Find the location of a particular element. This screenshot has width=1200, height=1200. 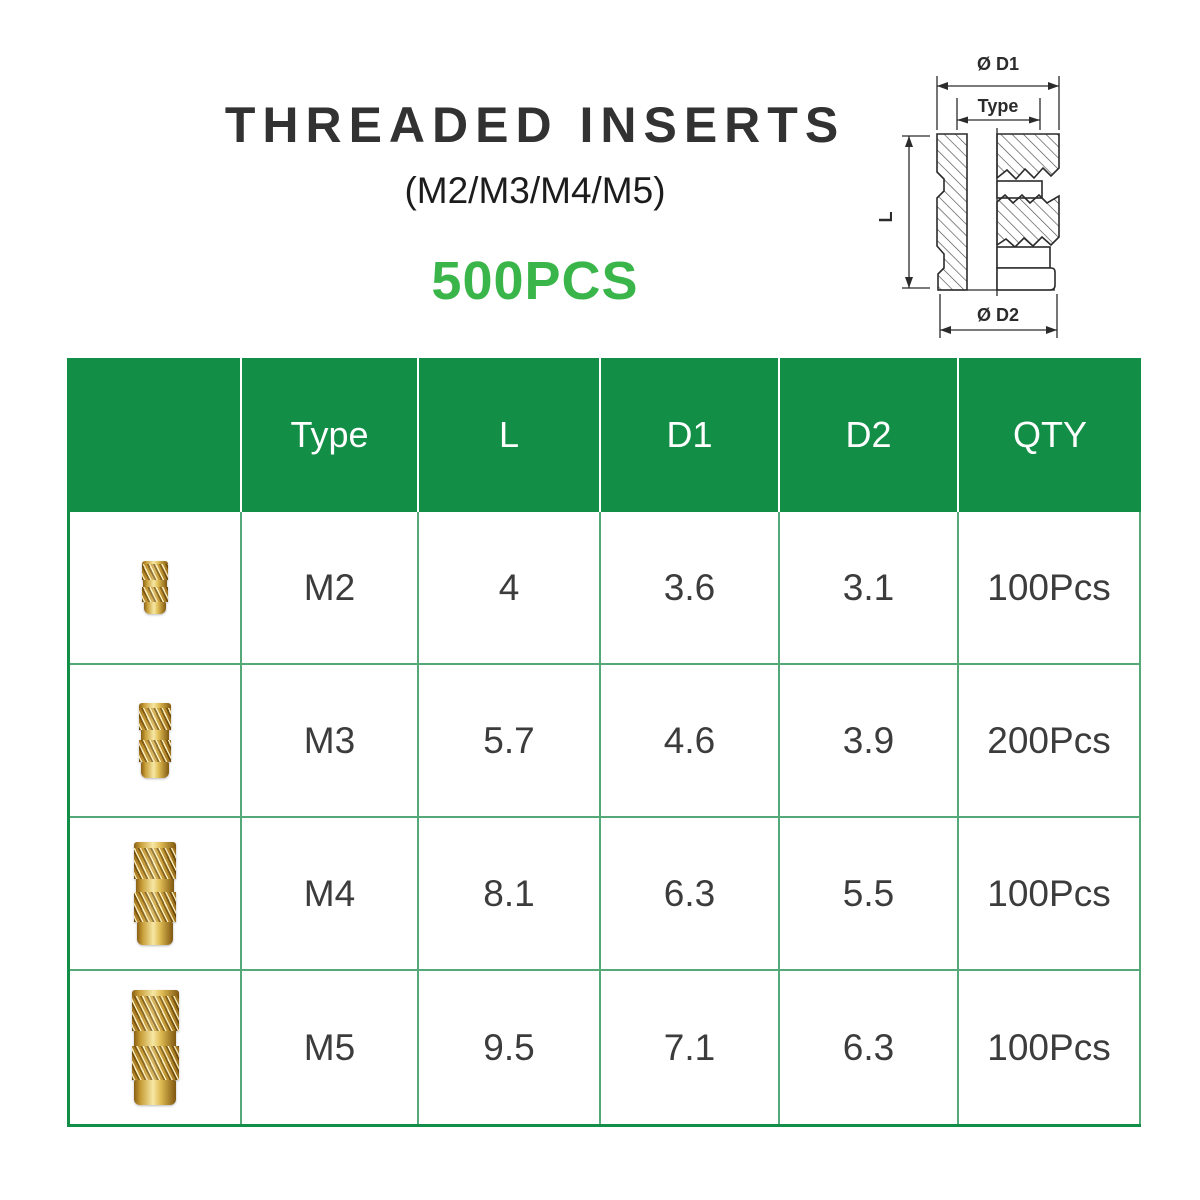

table-cell-type: M4 is located at coordinates (330, 894).